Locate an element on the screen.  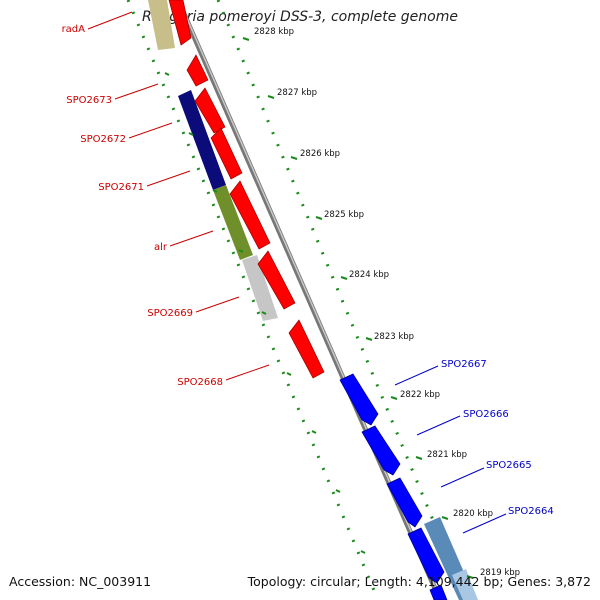
SPO2671-block is located at coordinates (233, 222).